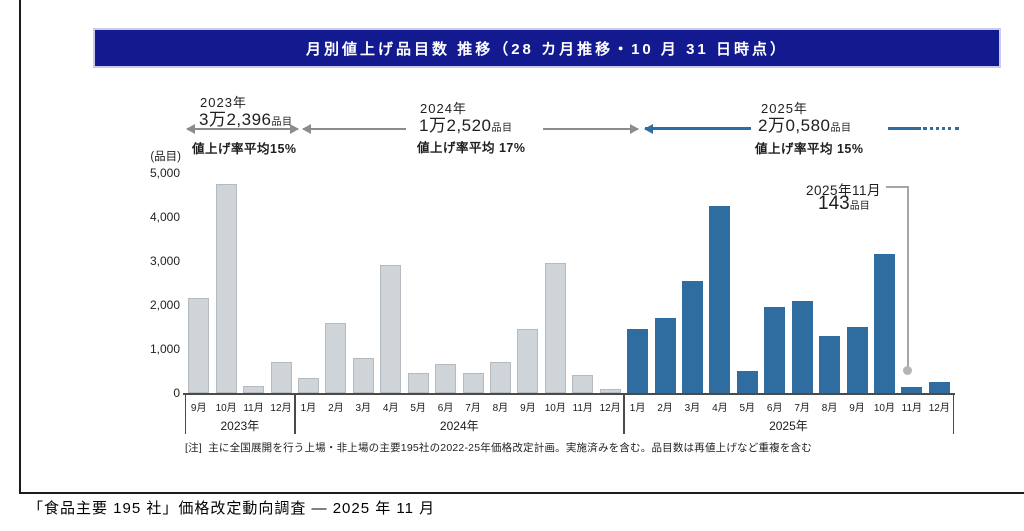 The height and width of the screenshot is (531, 1024). I want to click on bar-2024年-5月, so click(418, 383).